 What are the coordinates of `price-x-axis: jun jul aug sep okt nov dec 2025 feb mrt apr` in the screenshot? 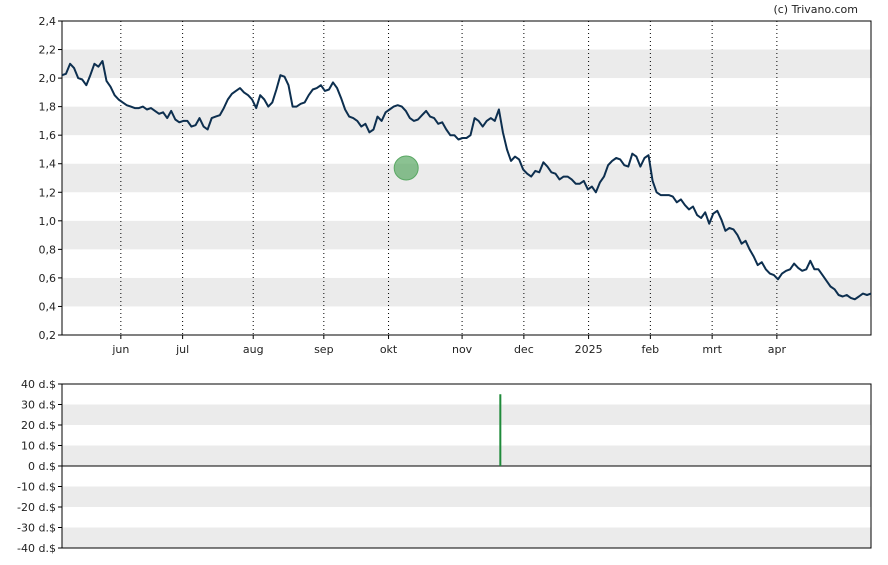 It's located at (448, 345).